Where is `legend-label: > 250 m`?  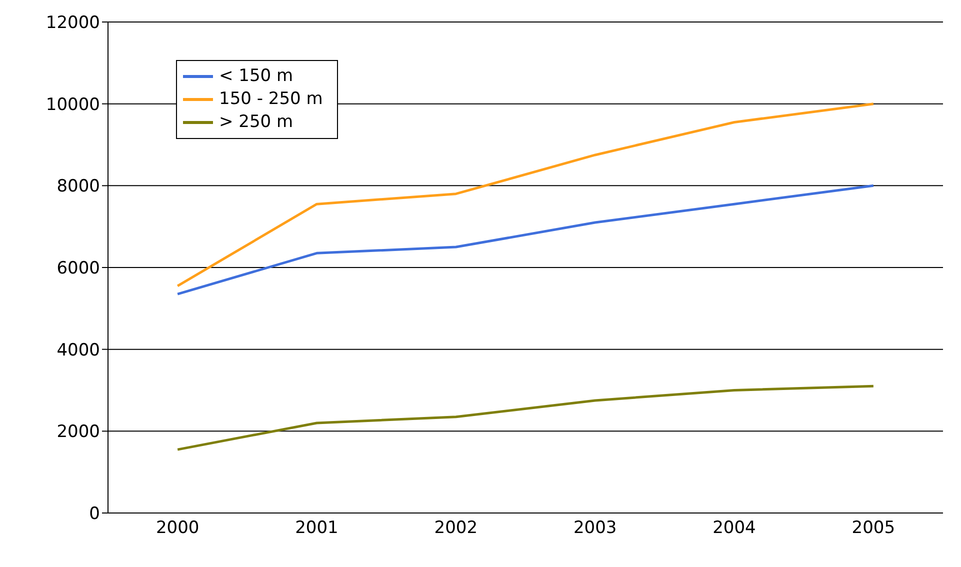
legend-label: > 250 m is located at coordinates (256, 122).